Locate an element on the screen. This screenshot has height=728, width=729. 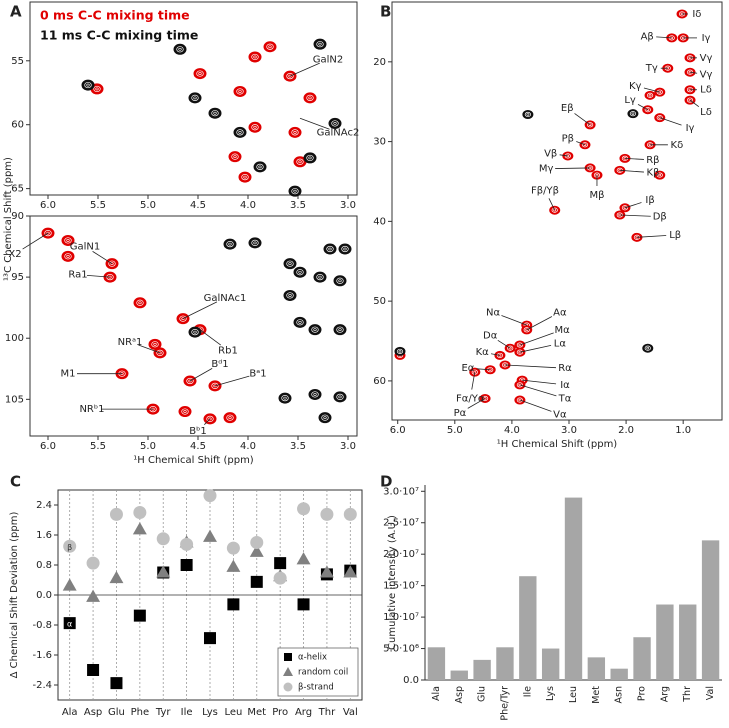
x-tick-label: Thr is located at coordinates (327, 712).